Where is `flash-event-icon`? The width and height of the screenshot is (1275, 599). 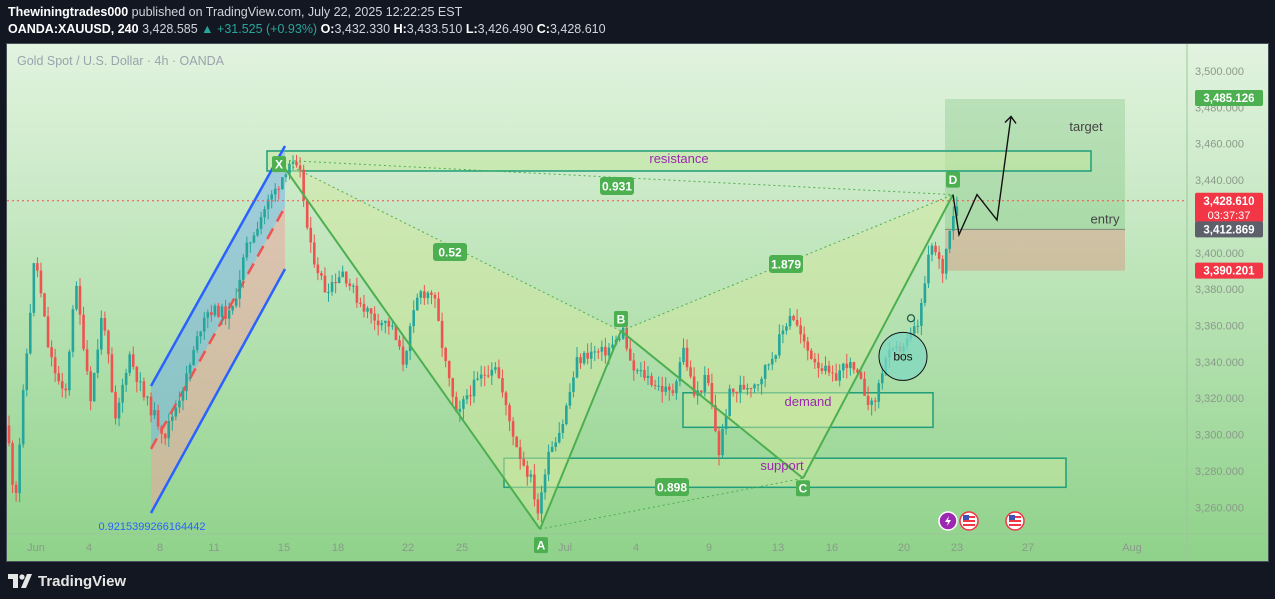
flash-event-icon is located at coordinates (948, 521).